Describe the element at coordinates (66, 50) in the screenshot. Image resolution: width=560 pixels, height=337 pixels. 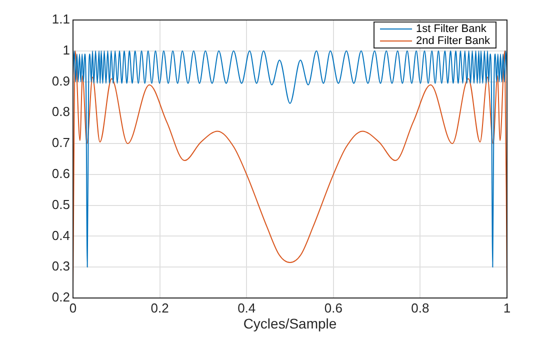
I see `y-tick-label: 1` at that location.